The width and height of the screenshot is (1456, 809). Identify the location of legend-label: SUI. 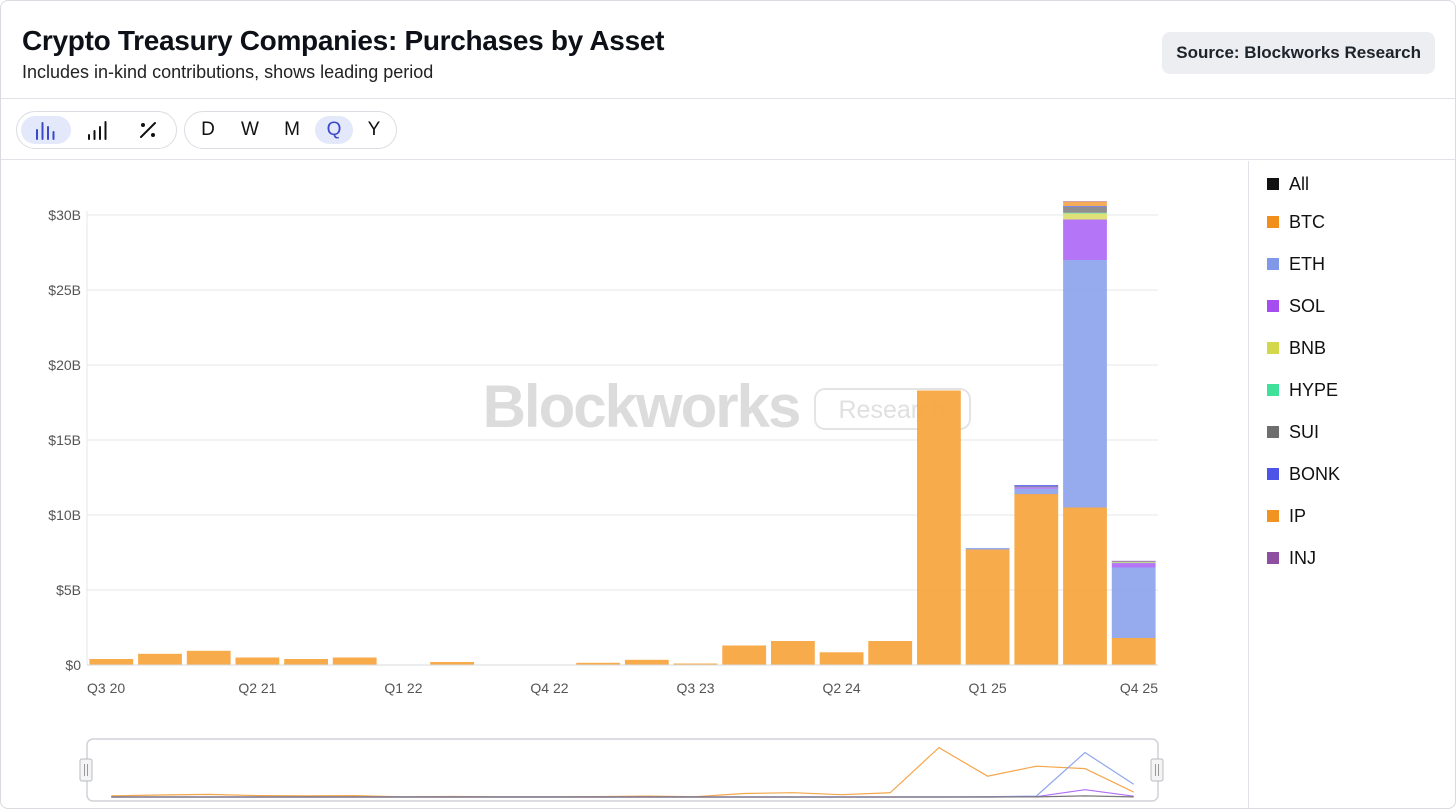
(1304, 431).